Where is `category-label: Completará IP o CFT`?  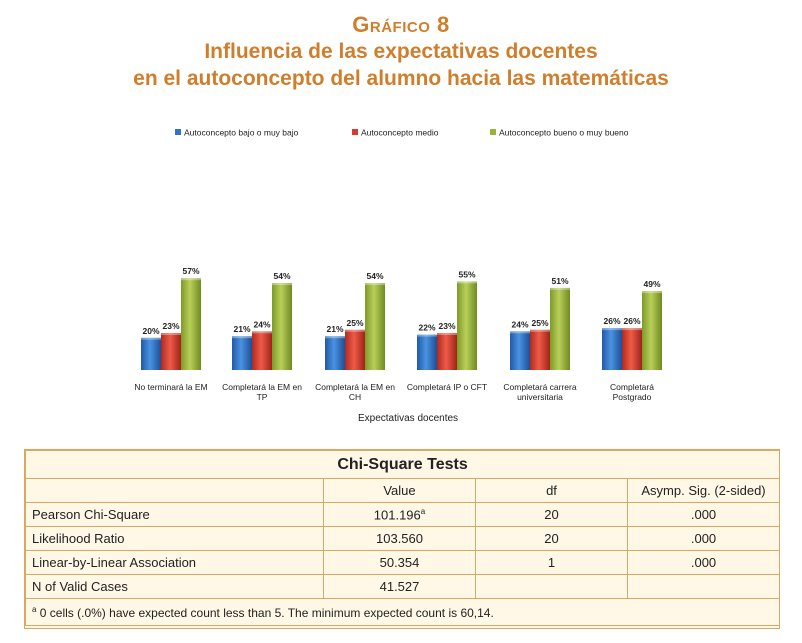 category-label: Completará IP o CFT is located at coordinates (447, 387).